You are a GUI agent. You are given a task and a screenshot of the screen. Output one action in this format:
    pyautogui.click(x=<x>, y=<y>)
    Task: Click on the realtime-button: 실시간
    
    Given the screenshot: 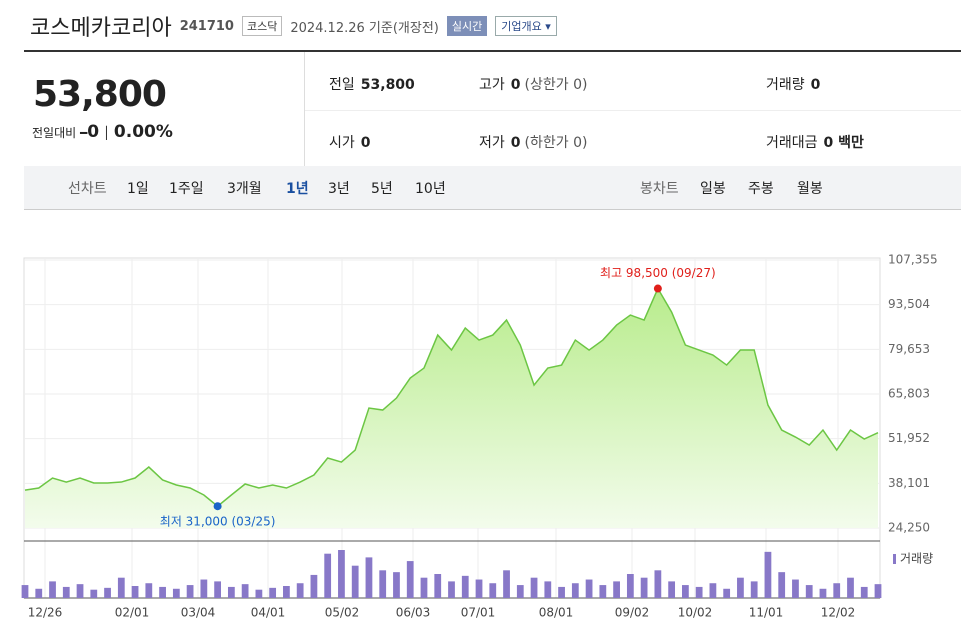 What is the action you would take?
    pyautogui.click(x=467, y=26)
    